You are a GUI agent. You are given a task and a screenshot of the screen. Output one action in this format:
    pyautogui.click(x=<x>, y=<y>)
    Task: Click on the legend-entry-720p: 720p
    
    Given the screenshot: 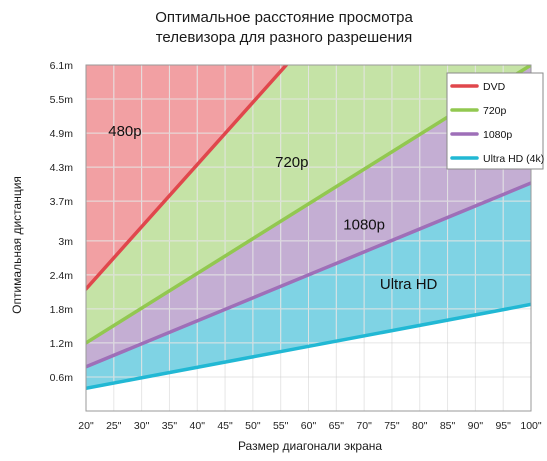 What is the action you would take?
    pyautogui.click(x=495, y=111)
    